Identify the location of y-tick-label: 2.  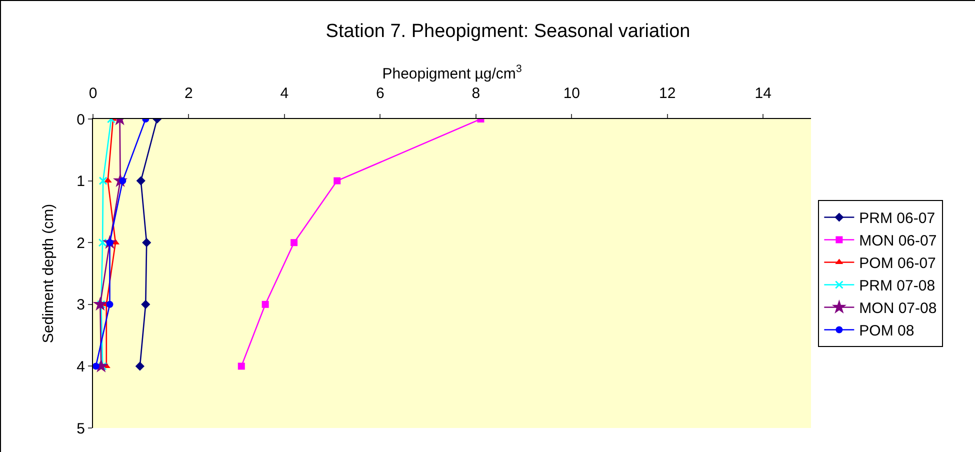
(80, 243).